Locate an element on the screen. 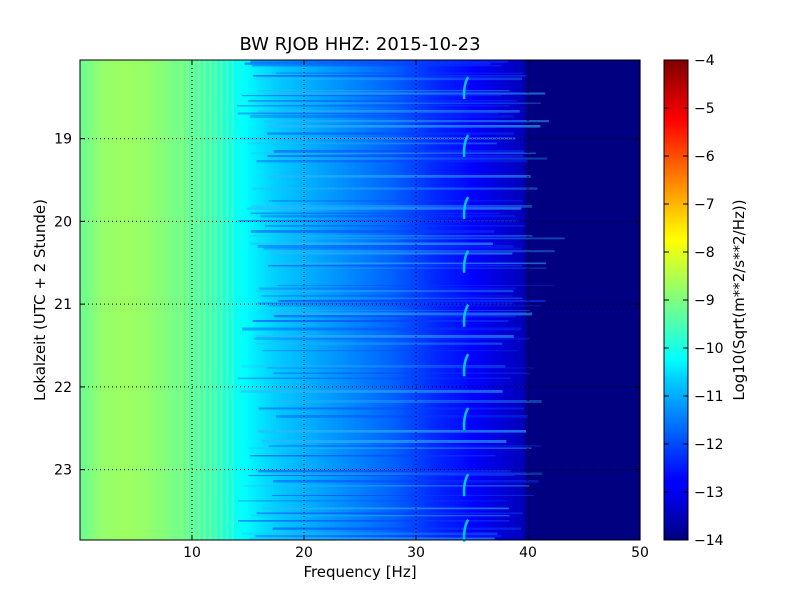 This screenshot has height=600, width=800. y-tick-label: 22 is located at coordinates (63, 388).